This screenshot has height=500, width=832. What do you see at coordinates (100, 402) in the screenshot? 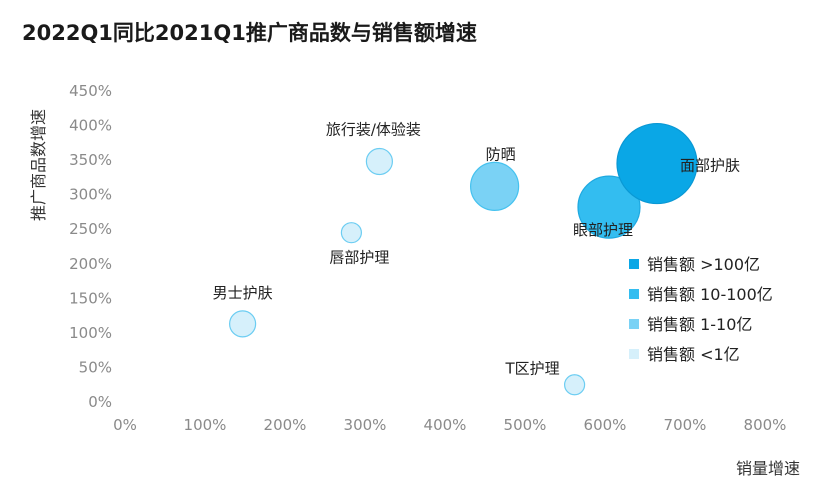
I see `y-tick-label: 0%` at bounding box center [100, 402].